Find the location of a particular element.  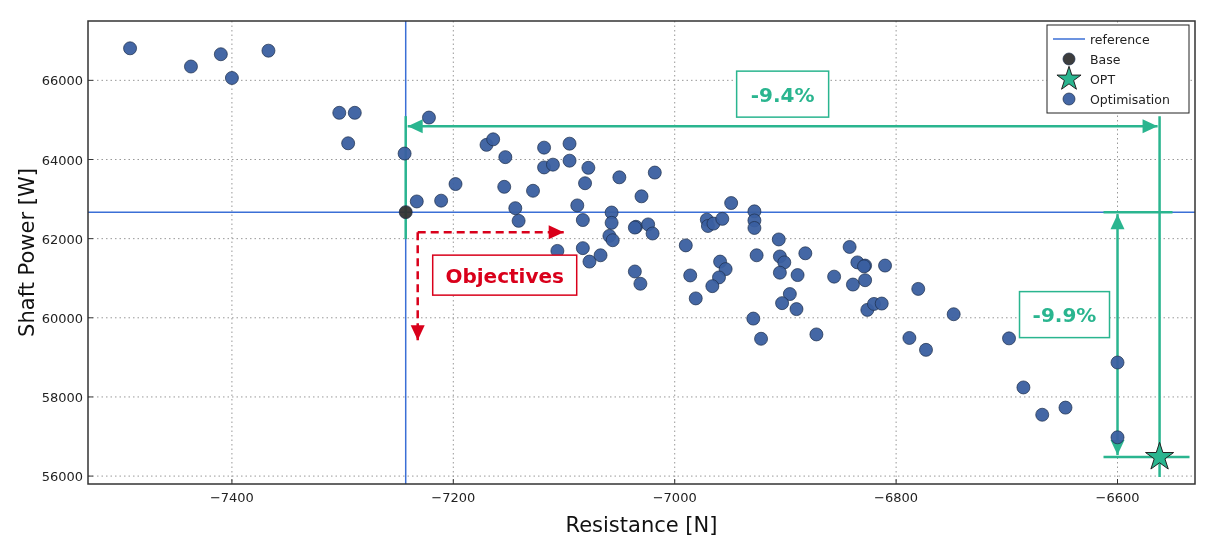

annotation: -9.4% is located at coordinates (782, 95).